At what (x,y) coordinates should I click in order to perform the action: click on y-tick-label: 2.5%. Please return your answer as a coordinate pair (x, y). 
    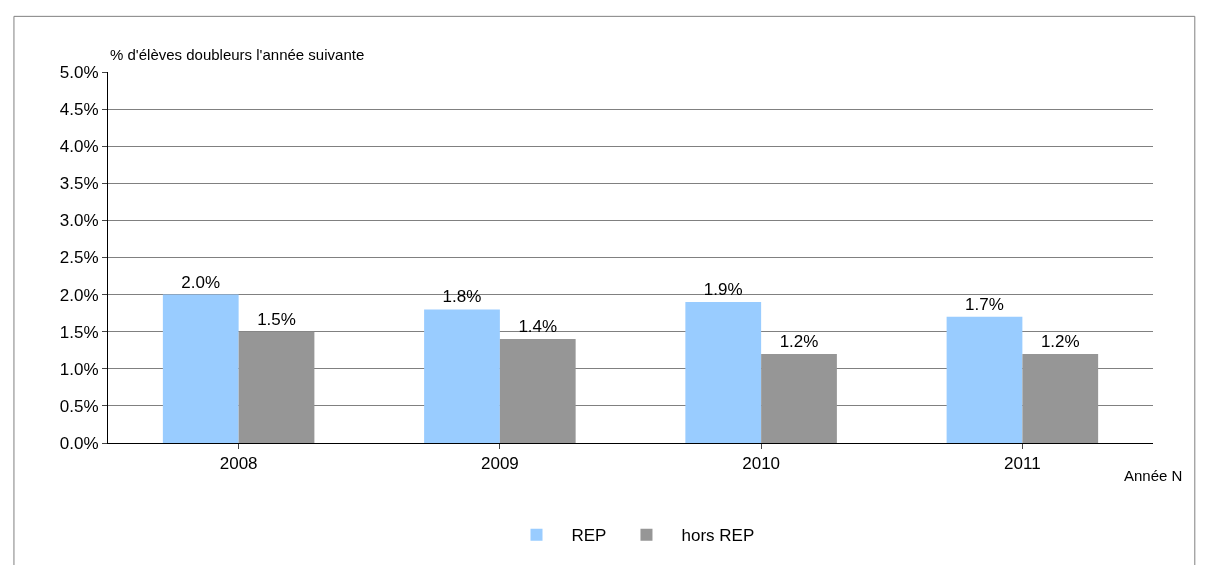
    Looking at the image, I should click on (79, 258).